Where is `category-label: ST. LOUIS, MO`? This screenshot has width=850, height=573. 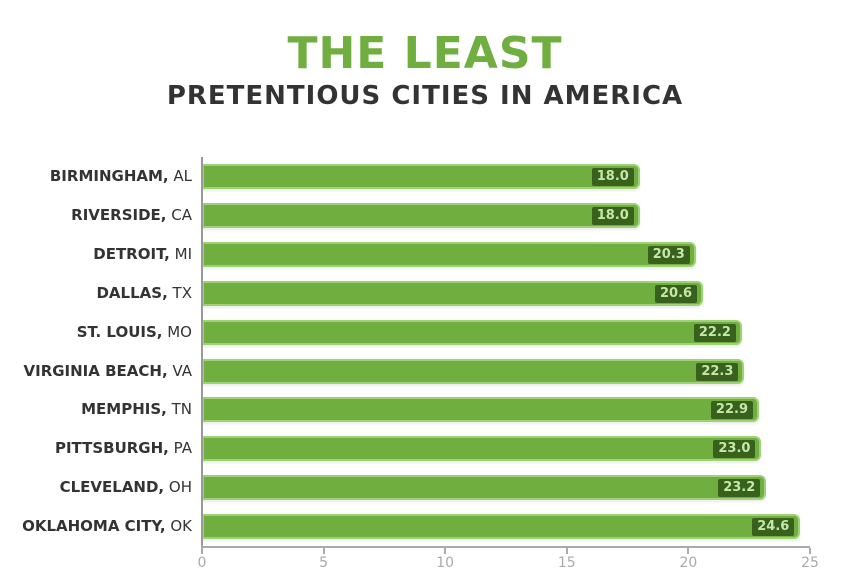 category-label: ST. LOUIS, MO is located at coordinates (134, 332).